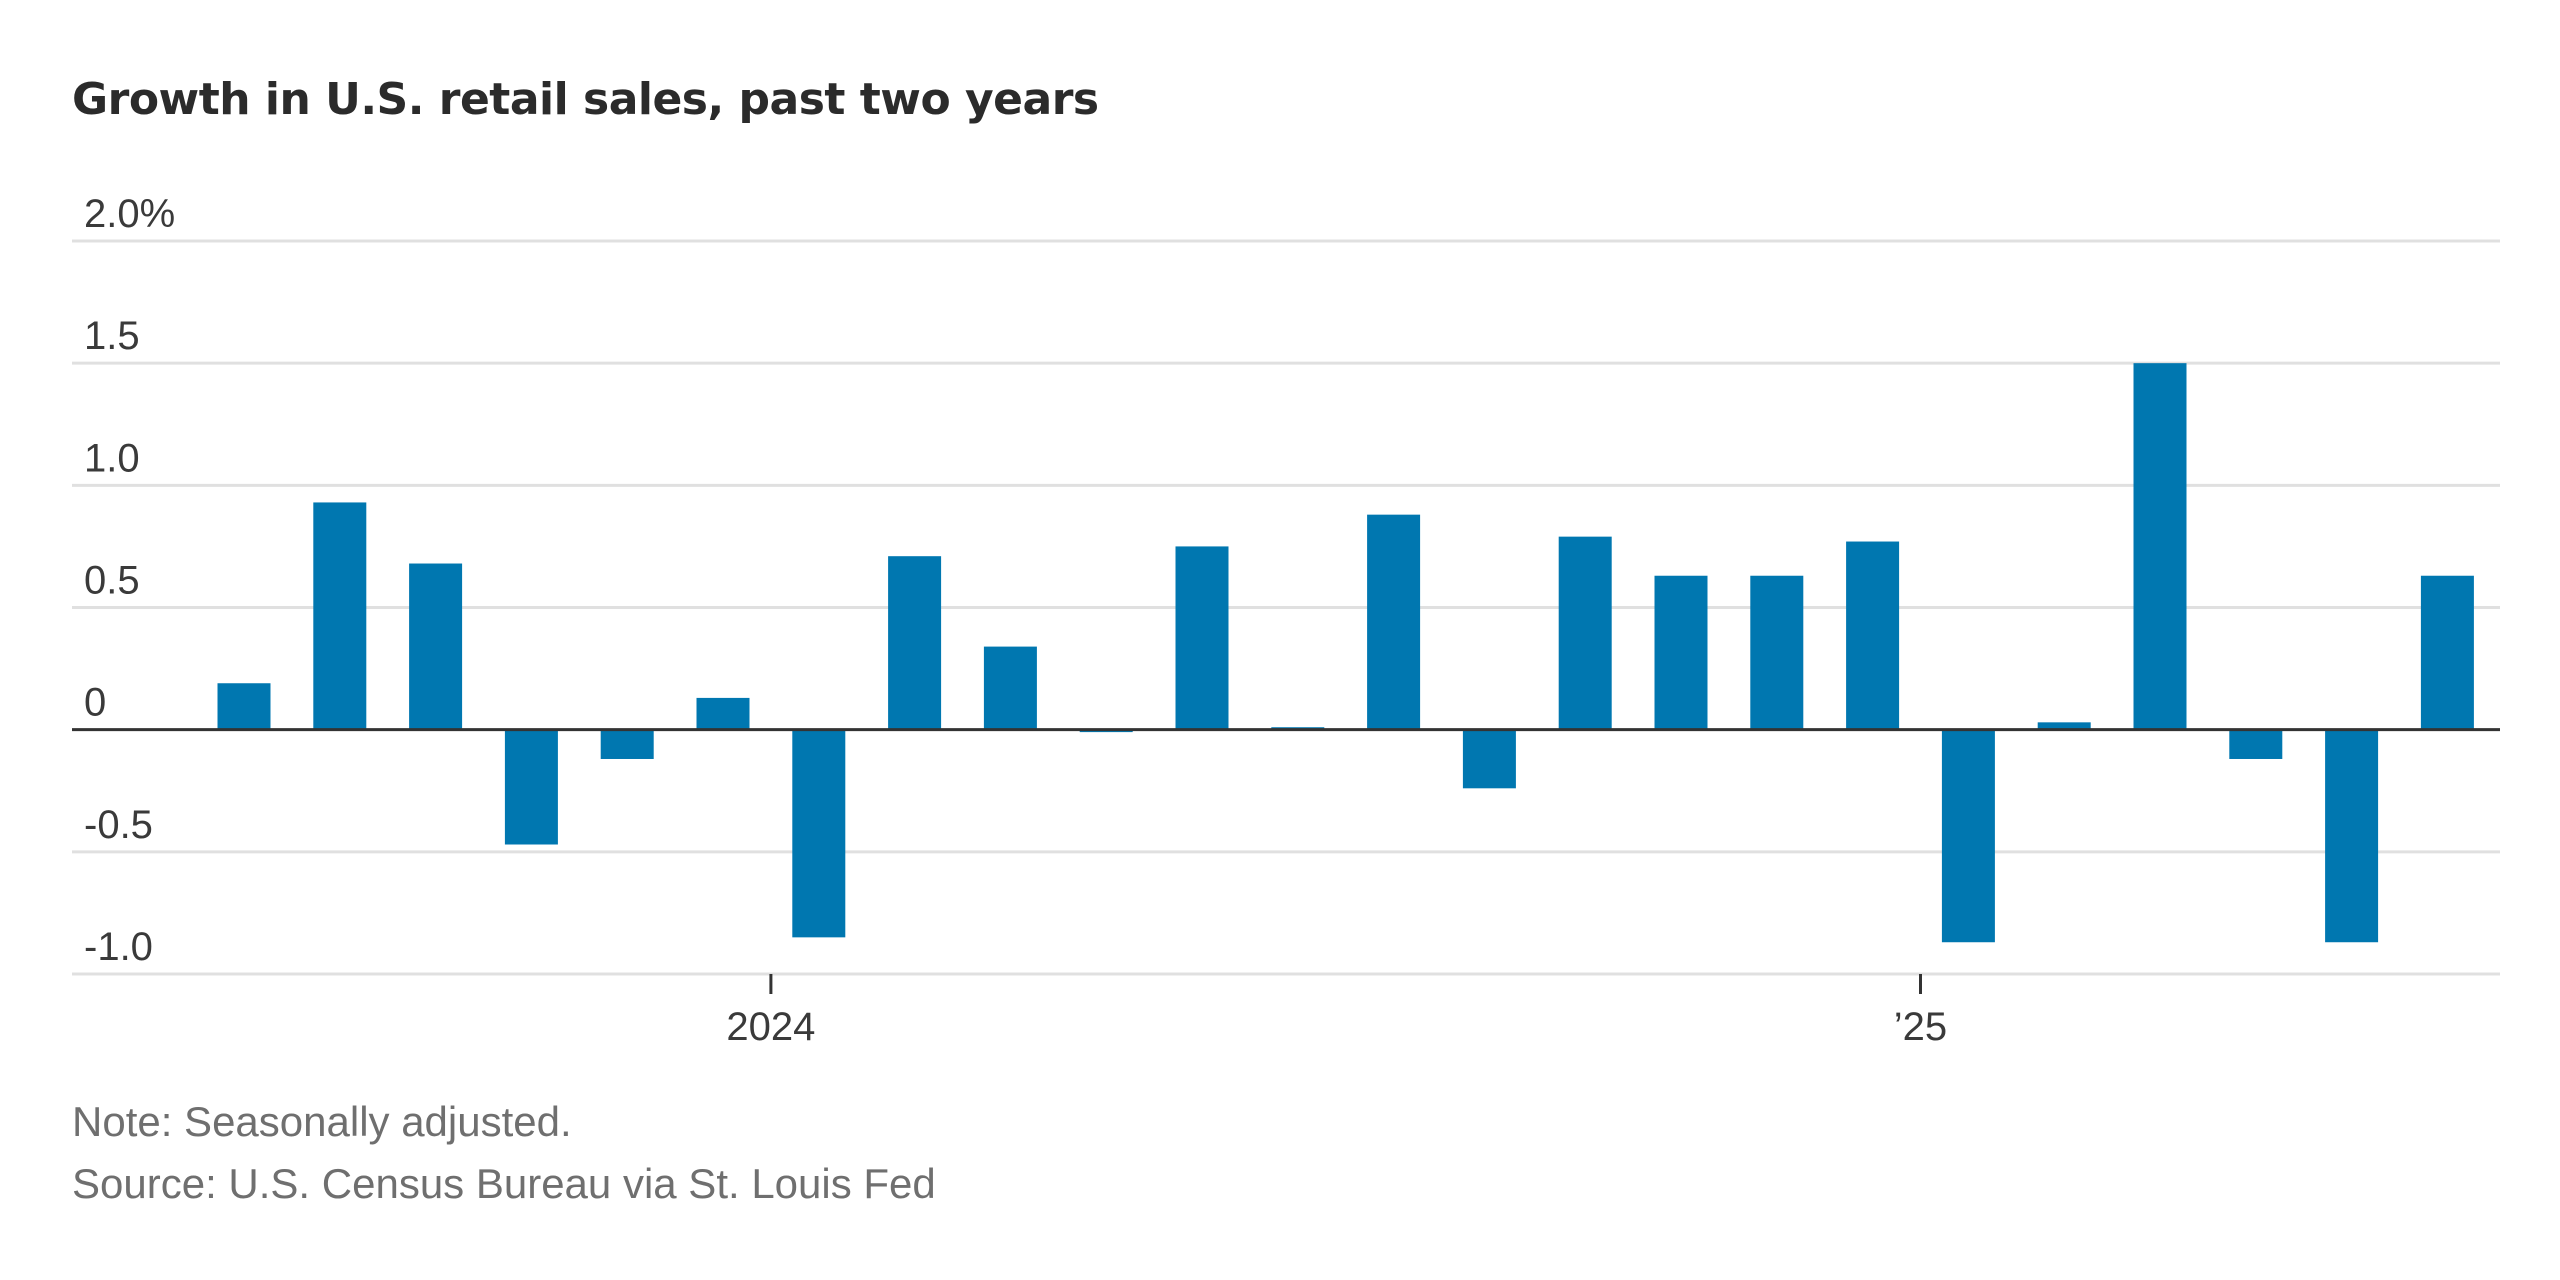  I want to click on x-tick-label: 2024, so click(770, 1027).